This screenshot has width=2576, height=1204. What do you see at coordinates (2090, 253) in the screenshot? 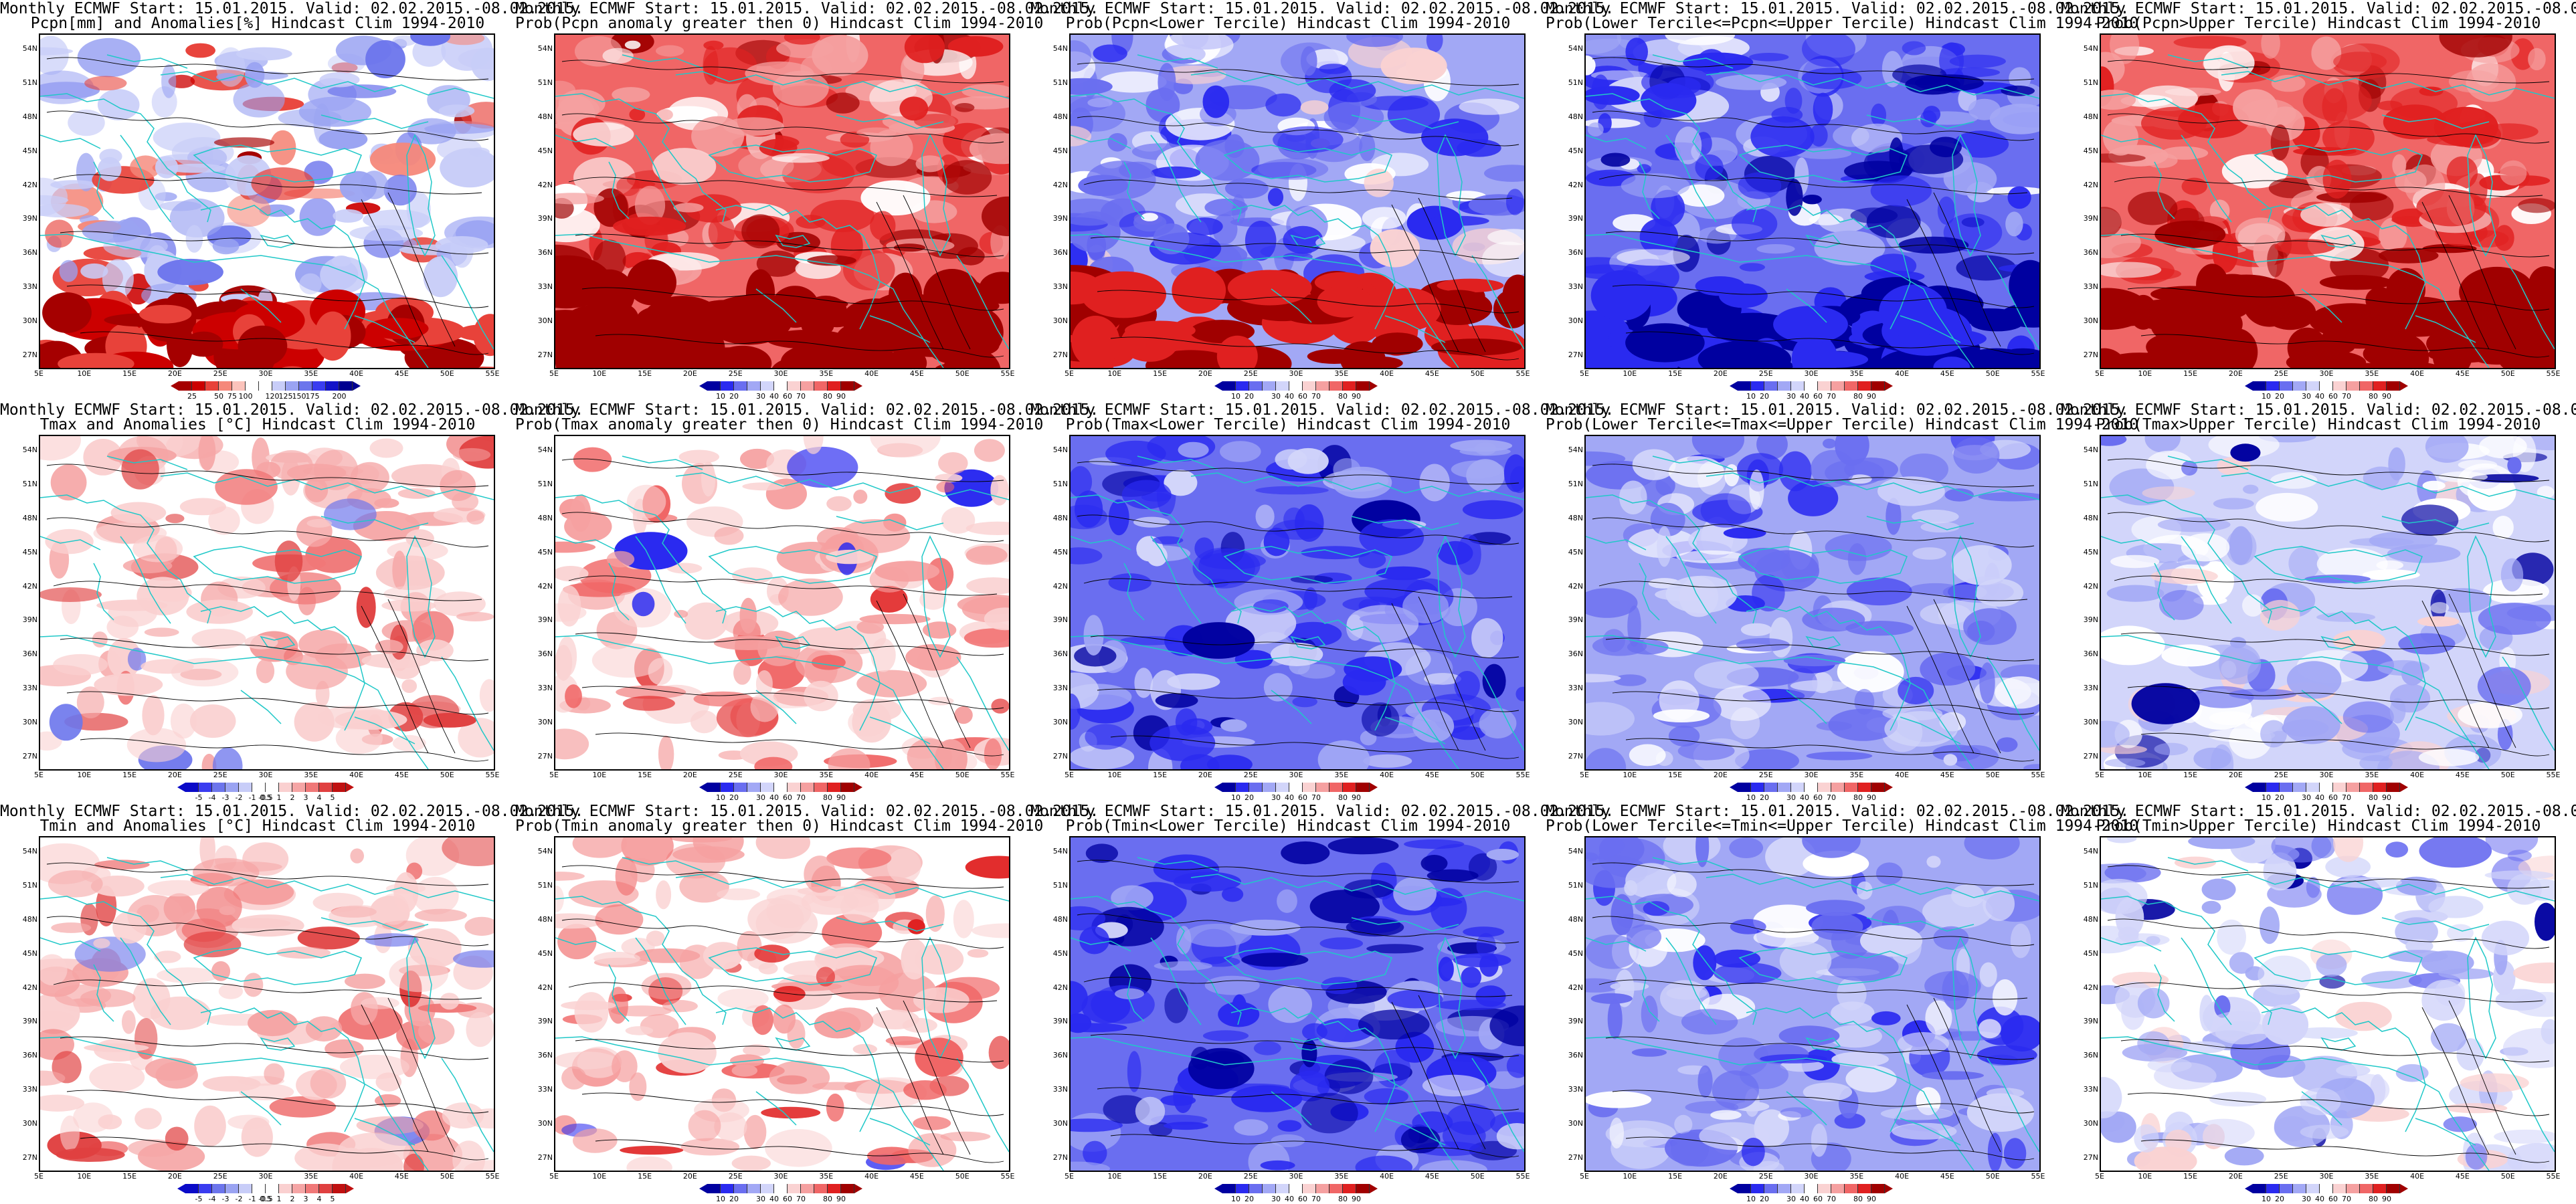
I see `lat-tick-label: 36N` at bounding box center [2090, 253].